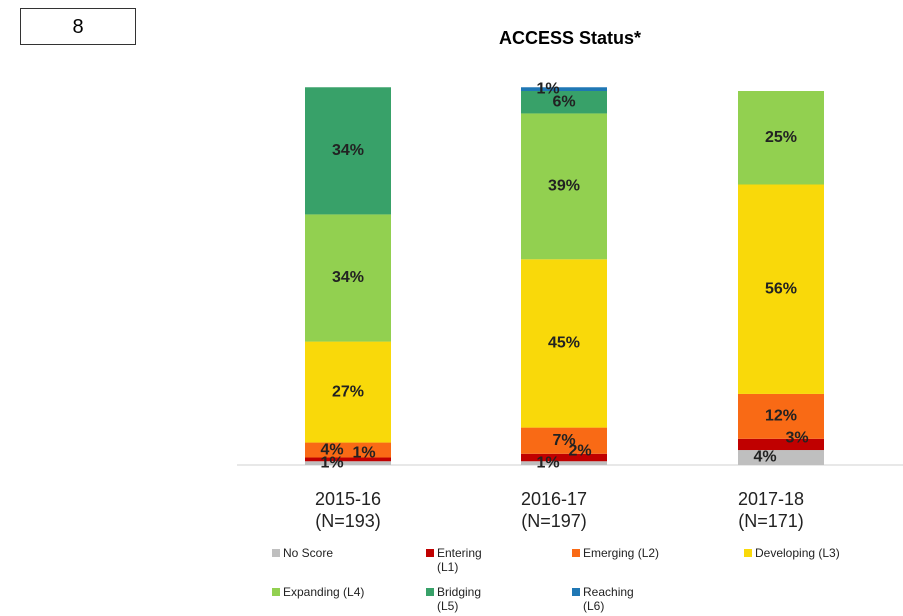 The image size is (903, 616). I want to click on data-label: 25%, so click(781, 137).